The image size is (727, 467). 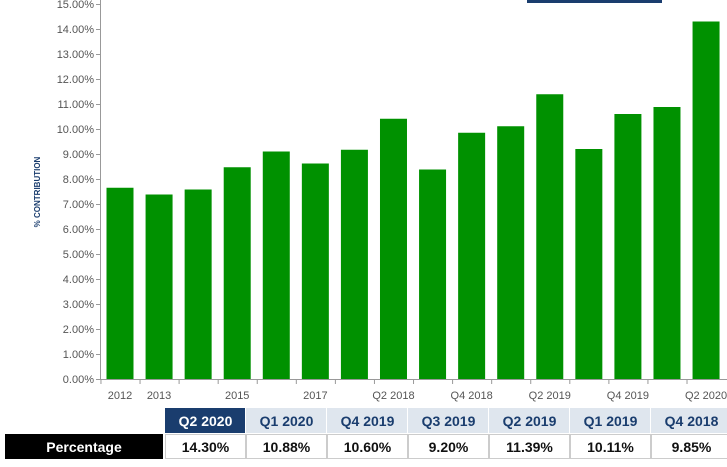 What do you see at coordinates (472, 396) in the screenshot?
I see `x-tick-label: Q4 2018` at bounding box center [472, 396].